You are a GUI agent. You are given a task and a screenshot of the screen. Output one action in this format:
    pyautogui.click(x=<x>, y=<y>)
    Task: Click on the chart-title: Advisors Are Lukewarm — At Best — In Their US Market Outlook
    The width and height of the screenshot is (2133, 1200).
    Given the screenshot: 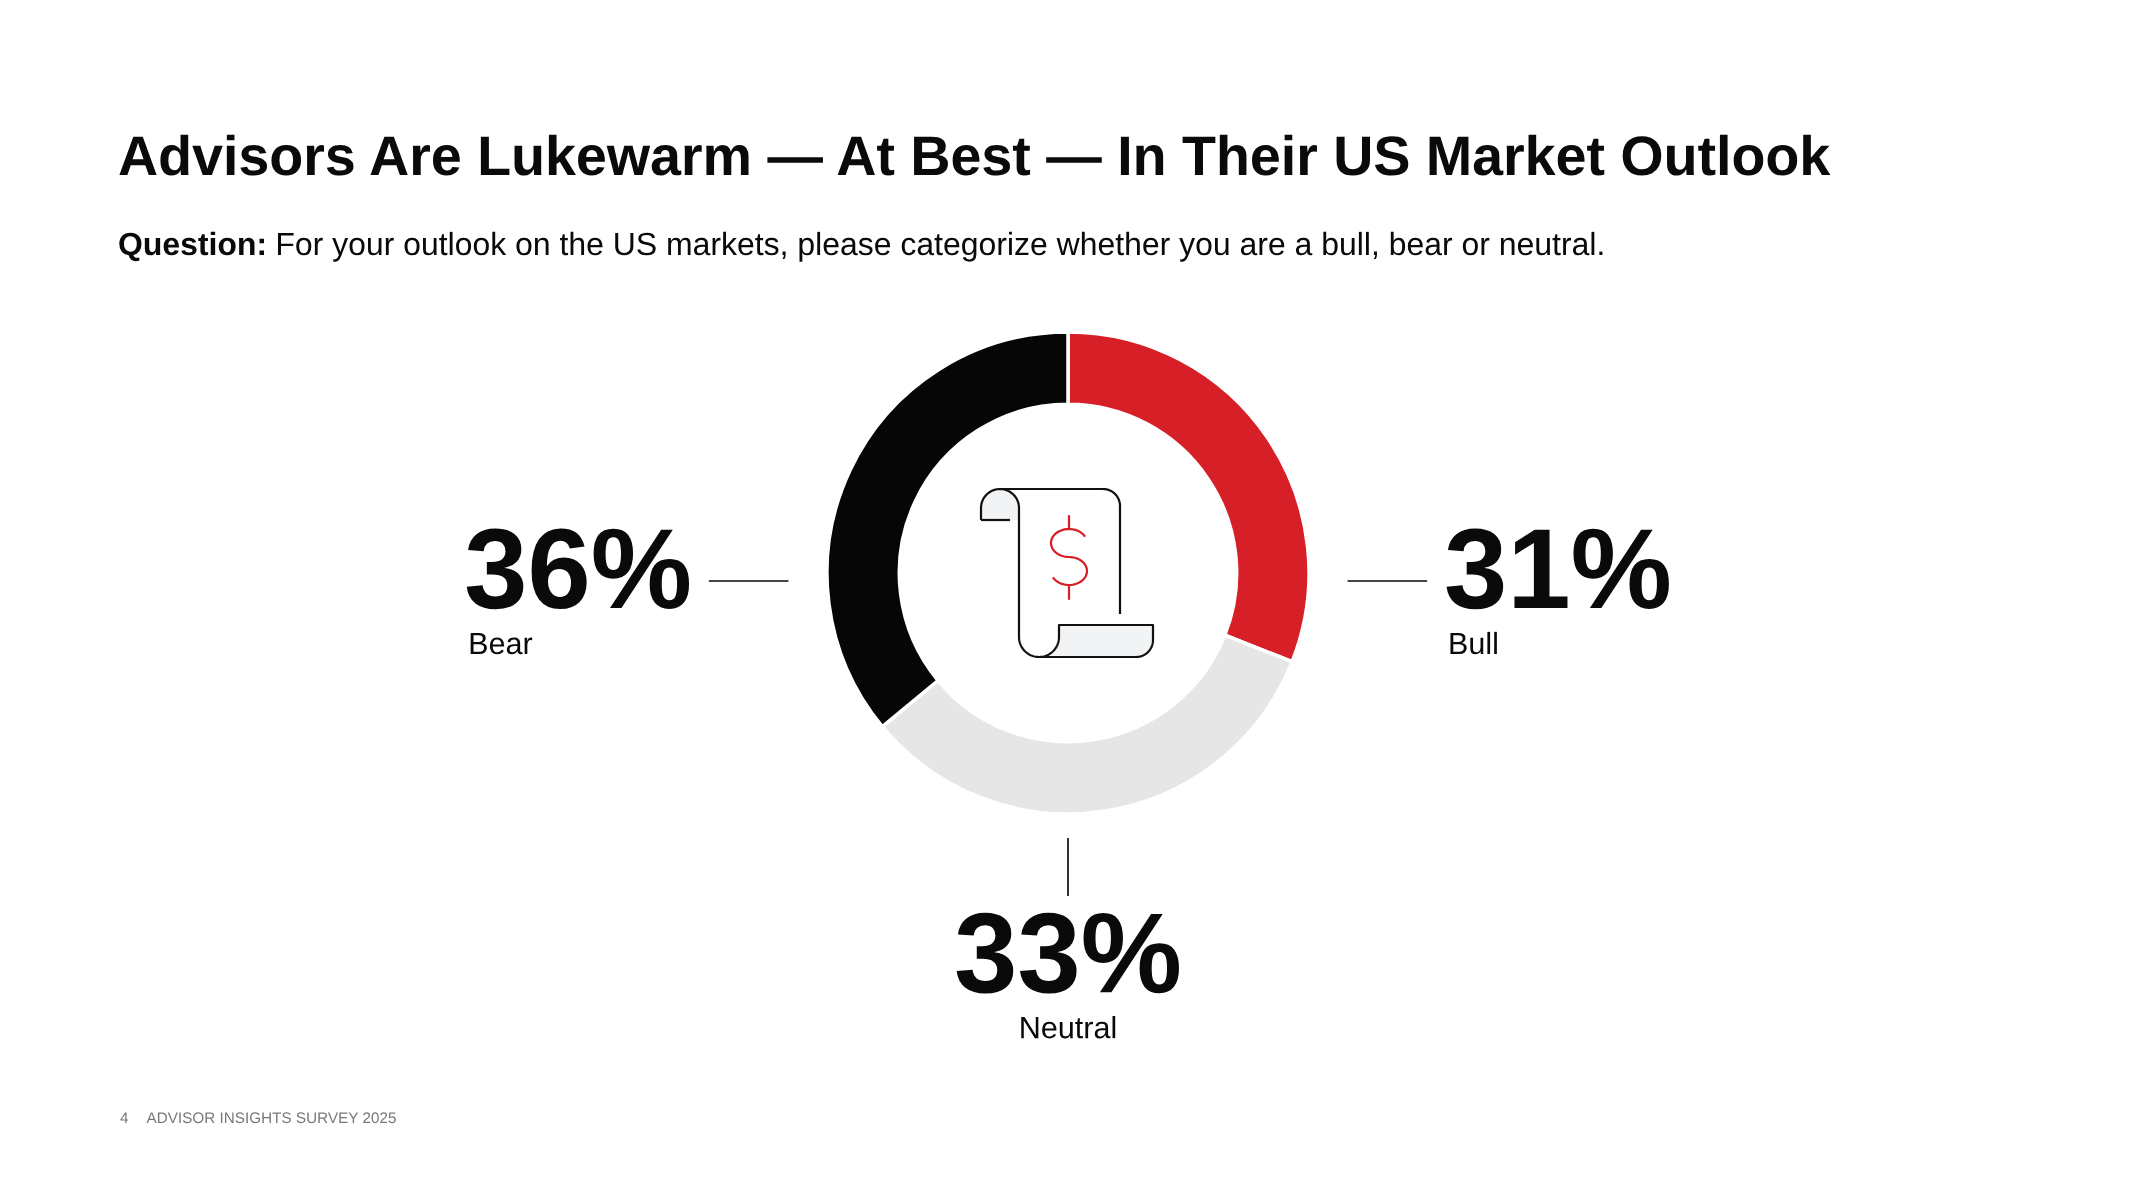 What is the action you would take?
    pyautogui.click(x=975, y=155)
    